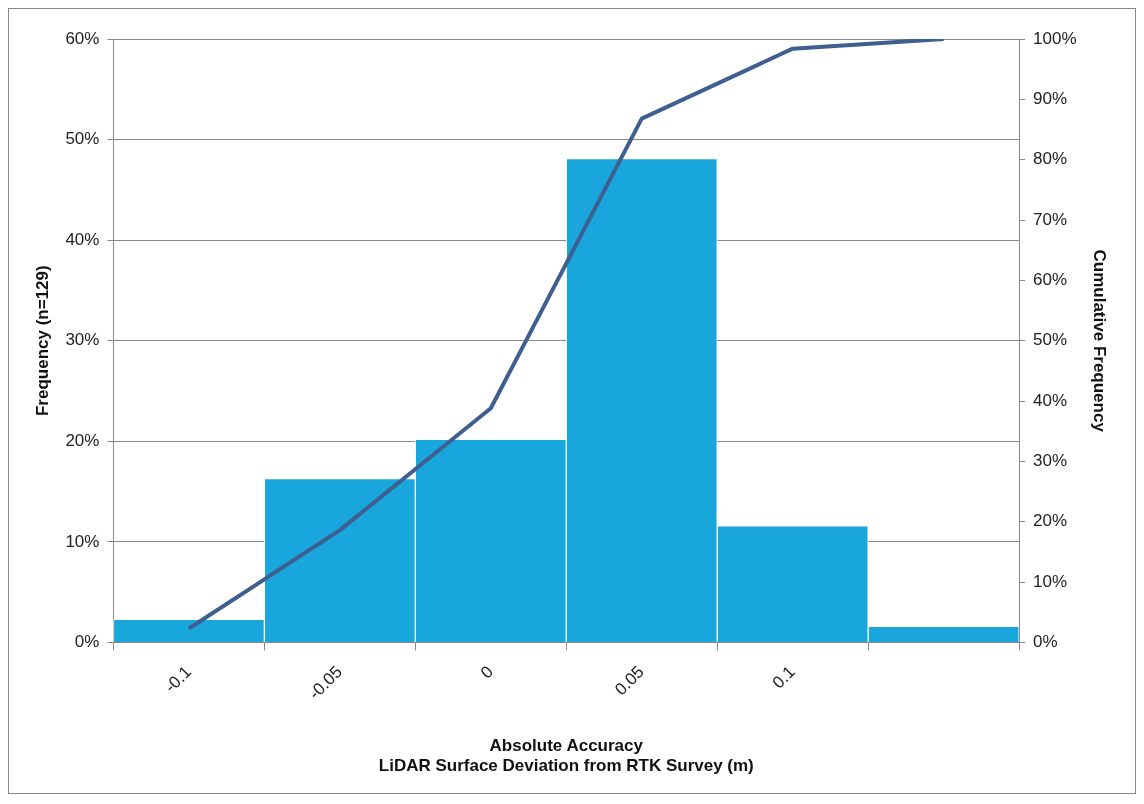 This screenshot has width=1144, height=804. Describe the element at coordinates (82, 440) in the screenshot. I see `y-tick-label: 20%` at that location.